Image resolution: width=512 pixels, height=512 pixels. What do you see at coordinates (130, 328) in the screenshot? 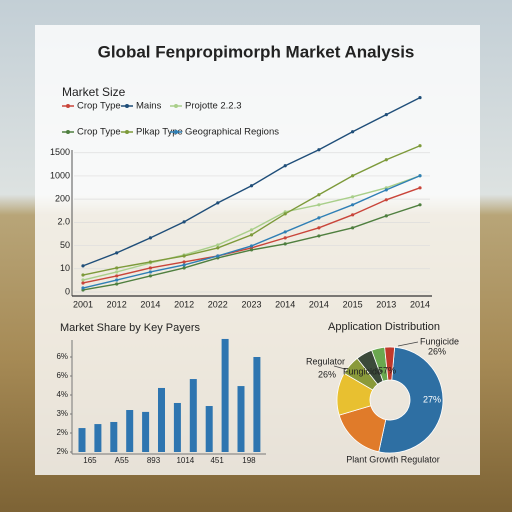
I see `chart-title: Market Share by Key Payers` at bounding box center [130, 328].